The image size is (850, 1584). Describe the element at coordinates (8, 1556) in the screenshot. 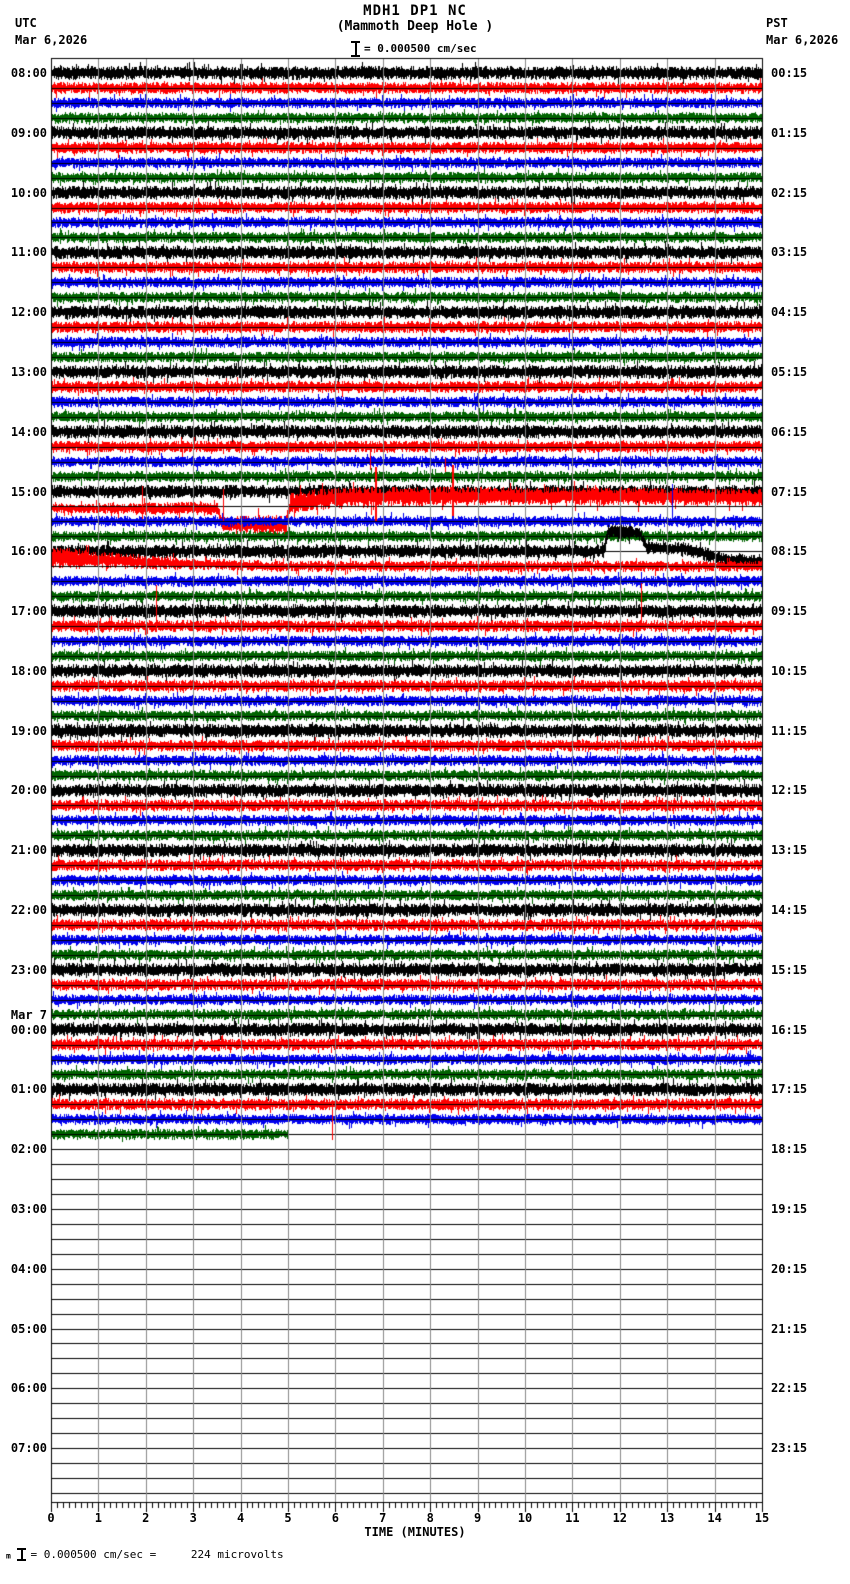

I see `footer-scale-prefix: m` at that location.